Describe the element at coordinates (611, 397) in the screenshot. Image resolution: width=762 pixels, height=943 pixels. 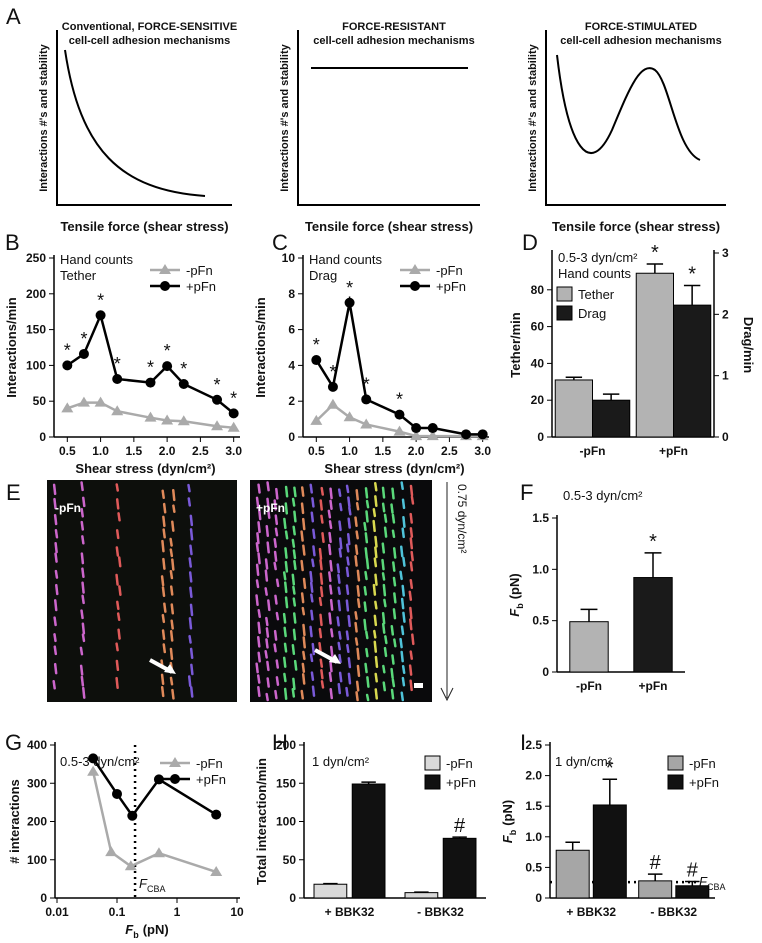
I see `error-bar` at that location.